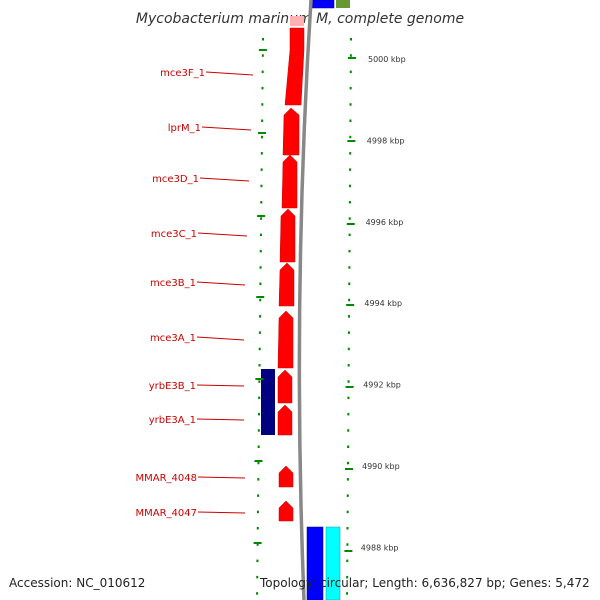 This screenshot has width=600, height=600. I want to click on scale-label: 5000 kbp, so click(387, 59).